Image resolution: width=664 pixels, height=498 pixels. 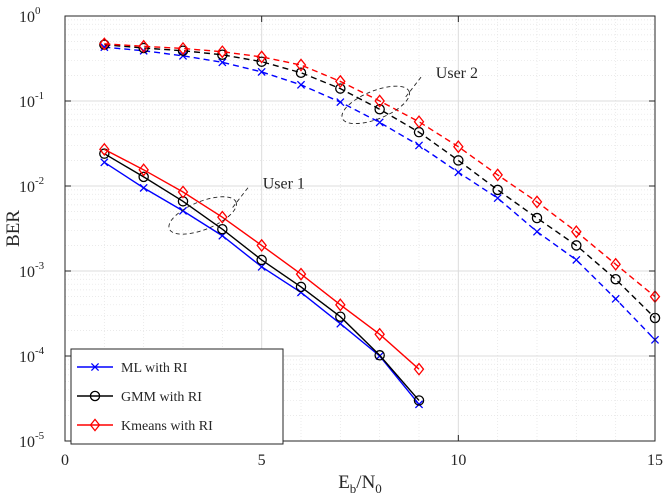 I want to click on legend-label: ML with RI, so click(x=154, y=368).